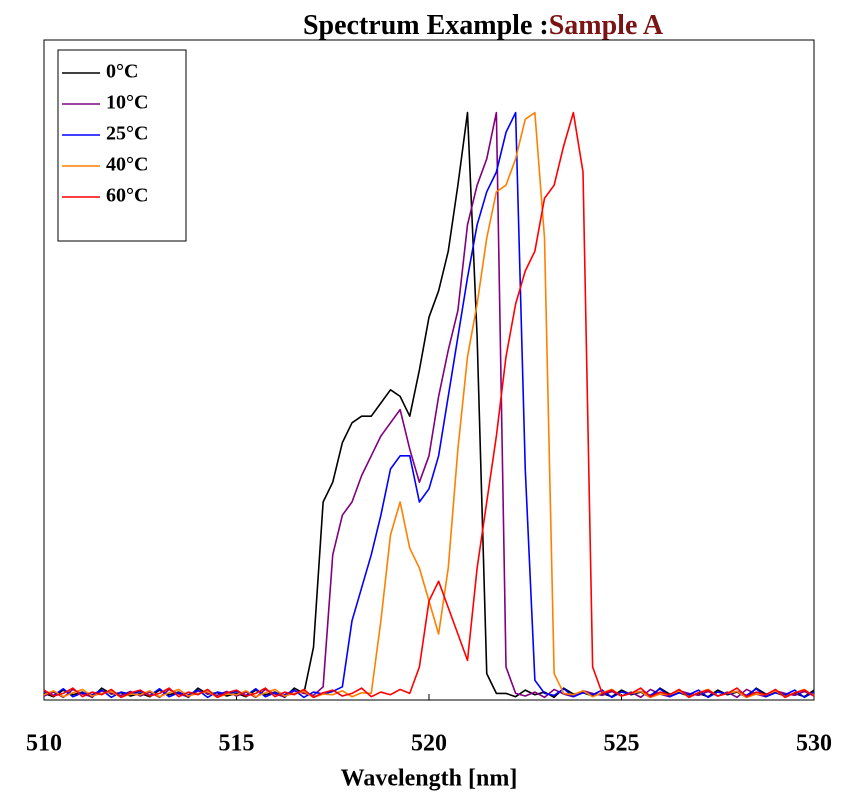 This screenshot has height=801, width=858. What do you see at coordinates (606, 25) in the screenshot?
I see `title-sample: Sample A` at bounding box center [606, 25].